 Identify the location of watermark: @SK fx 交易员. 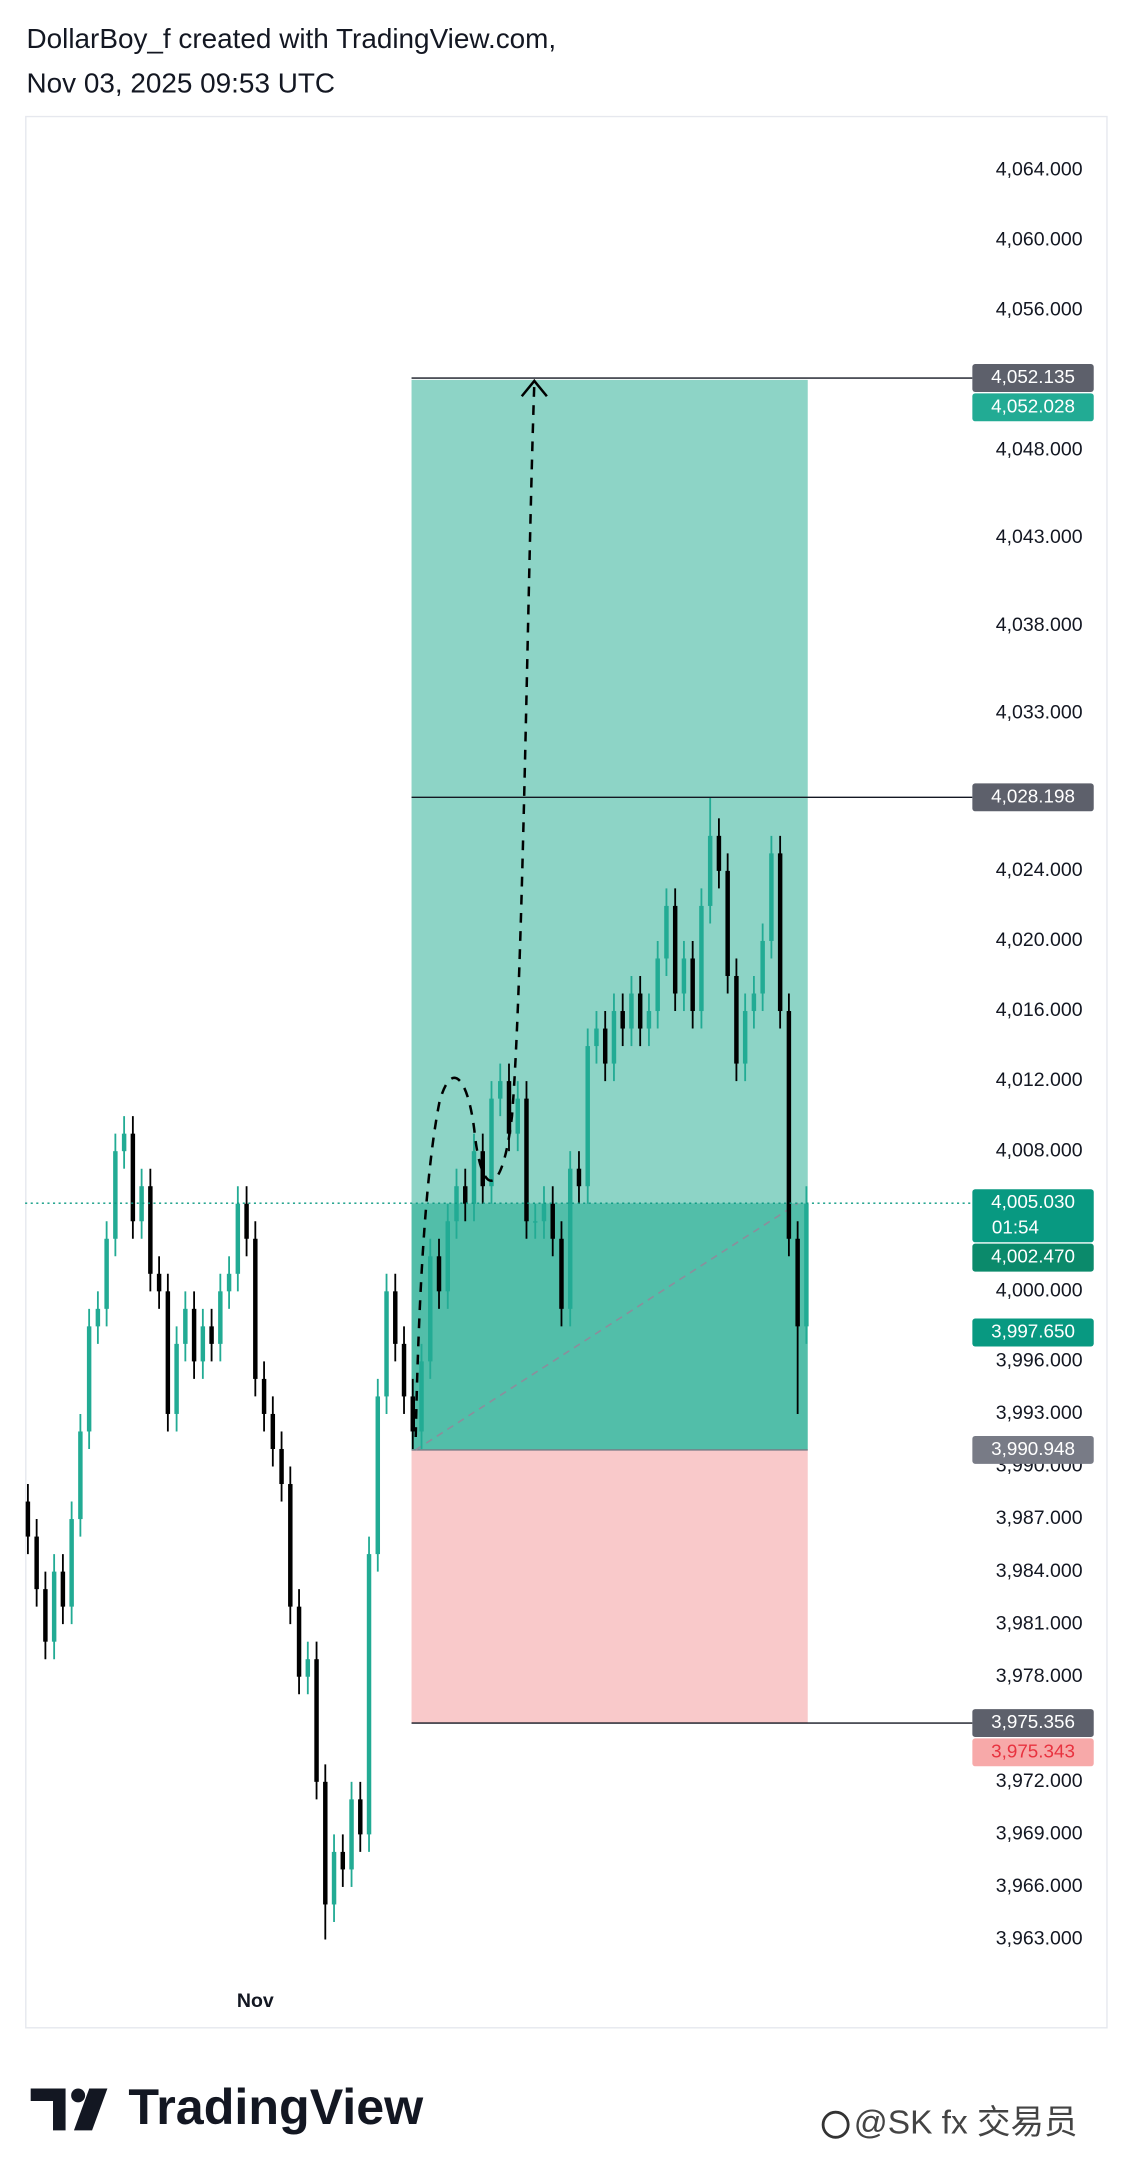
(966, 2123).